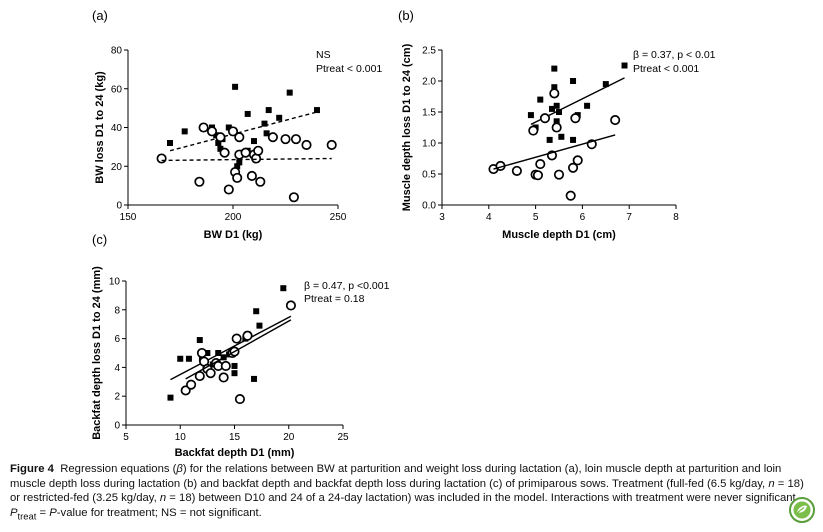  Describe the element at coordinates (674, 55) in the screenshot. I see `annotation-text: β = 0.37, p < 0.01` at that location.